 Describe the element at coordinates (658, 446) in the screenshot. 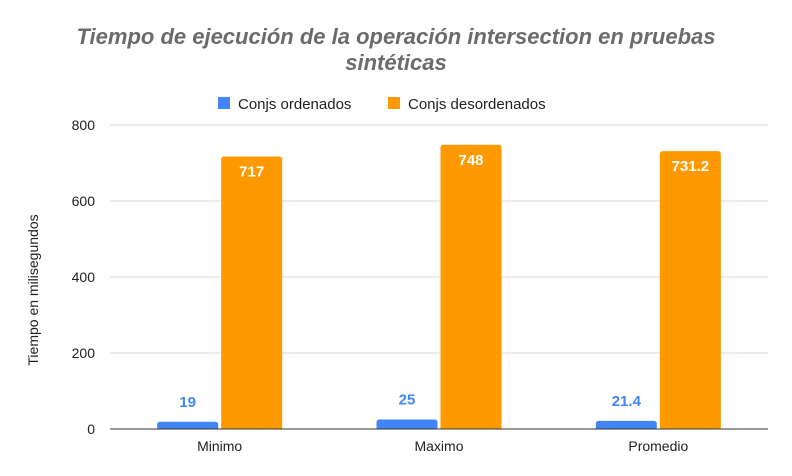

I see `x-tick-label: Promedio` at that location.